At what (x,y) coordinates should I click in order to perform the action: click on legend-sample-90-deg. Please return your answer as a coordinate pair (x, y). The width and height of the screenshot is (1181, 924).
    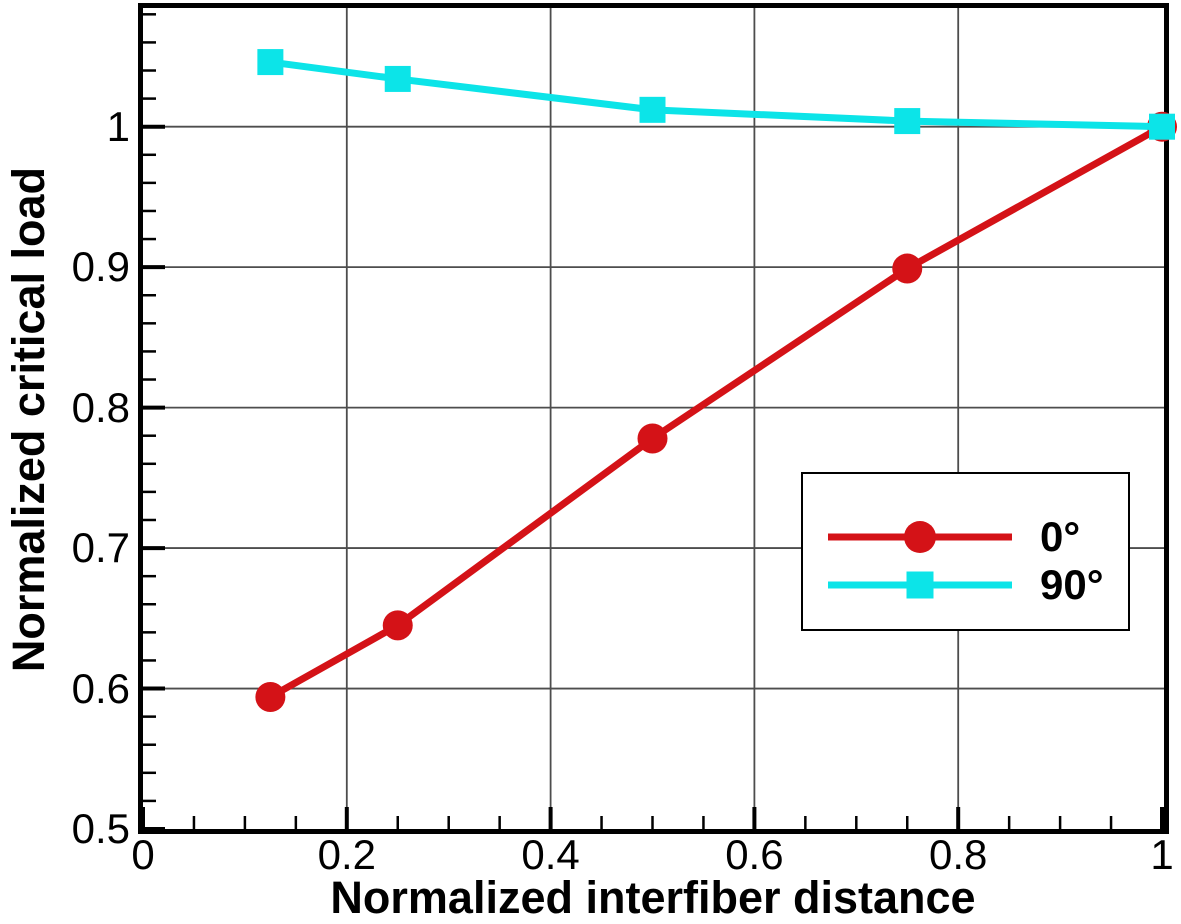
    Looking at the image, I should click on (920, 585).